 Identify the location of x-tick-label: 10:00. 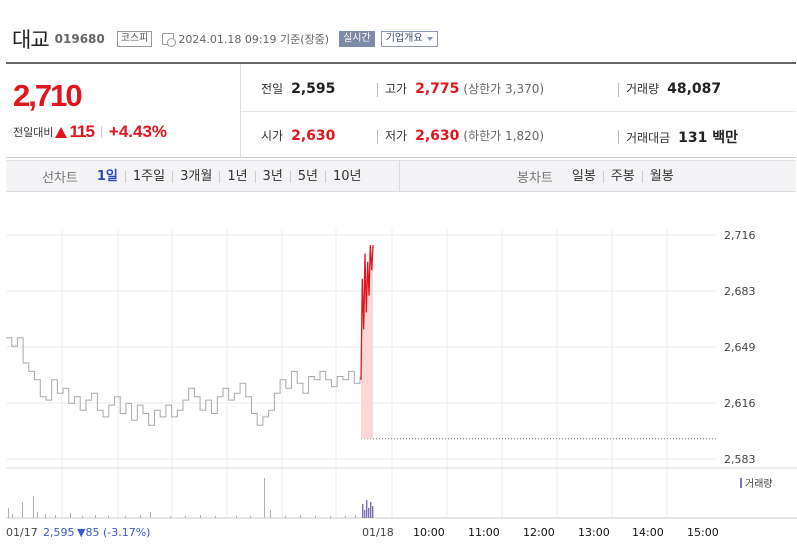
(429, 532).